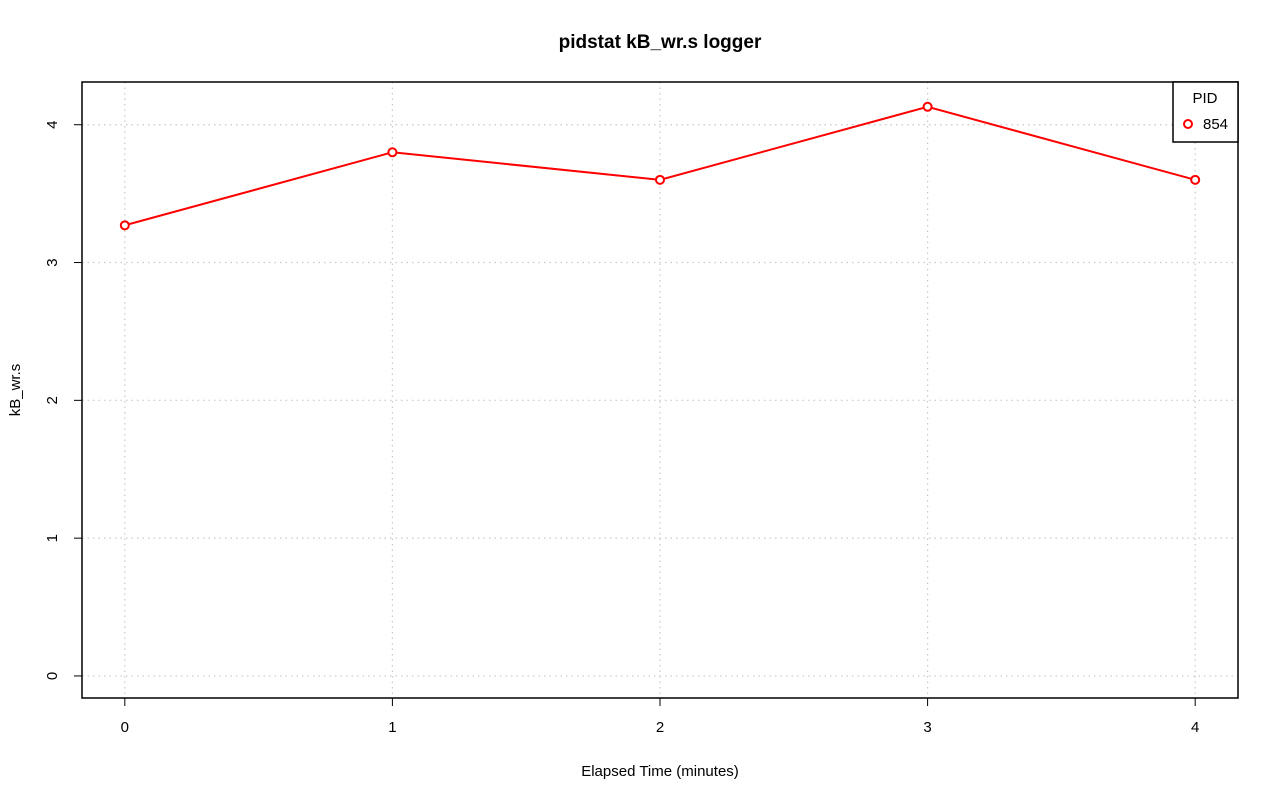  I want to click on x-axis-label: Elapsed Time (minutes), so click(660, 771).